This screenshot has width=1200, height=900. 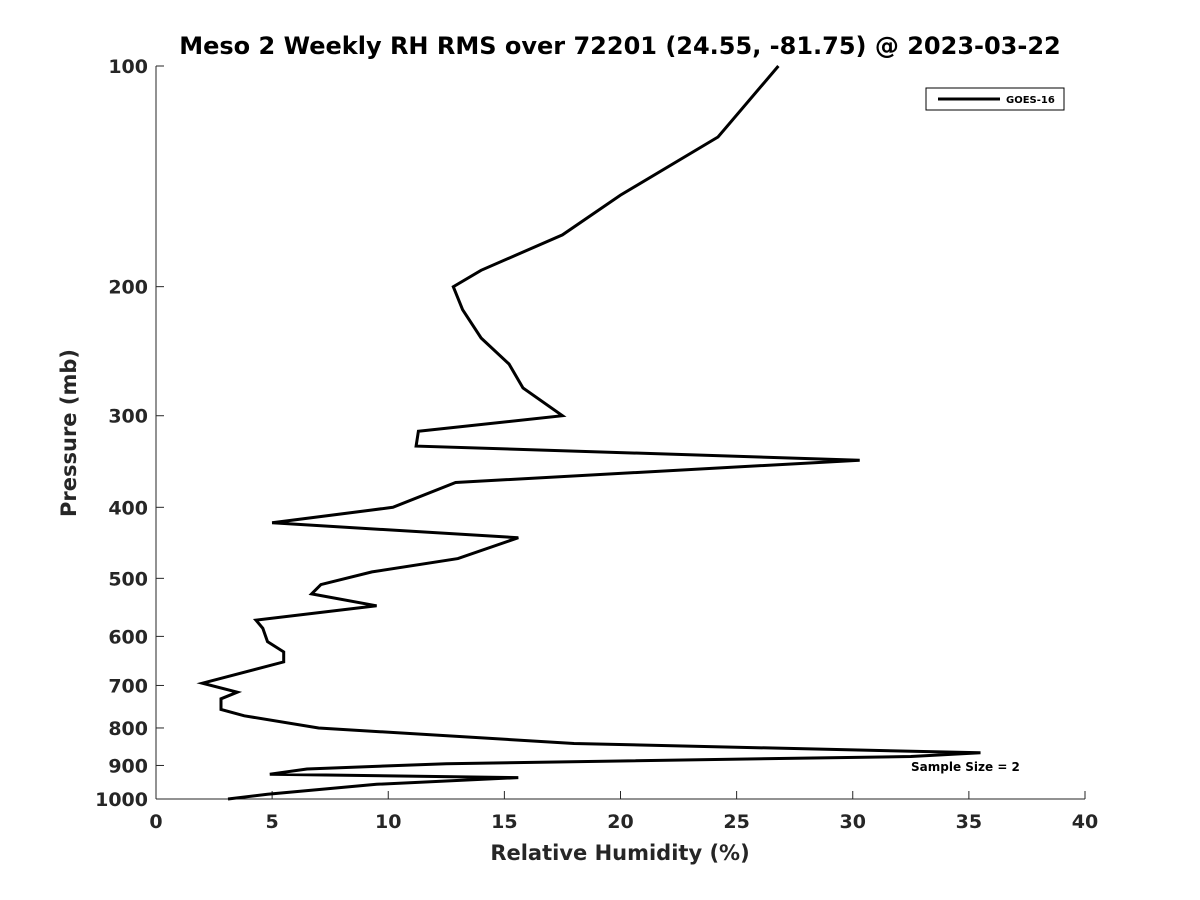 I want to click on y-axis-ticks: 100 200 300 400 500 600 700 800 900 1000, so click(x=129, y=433).